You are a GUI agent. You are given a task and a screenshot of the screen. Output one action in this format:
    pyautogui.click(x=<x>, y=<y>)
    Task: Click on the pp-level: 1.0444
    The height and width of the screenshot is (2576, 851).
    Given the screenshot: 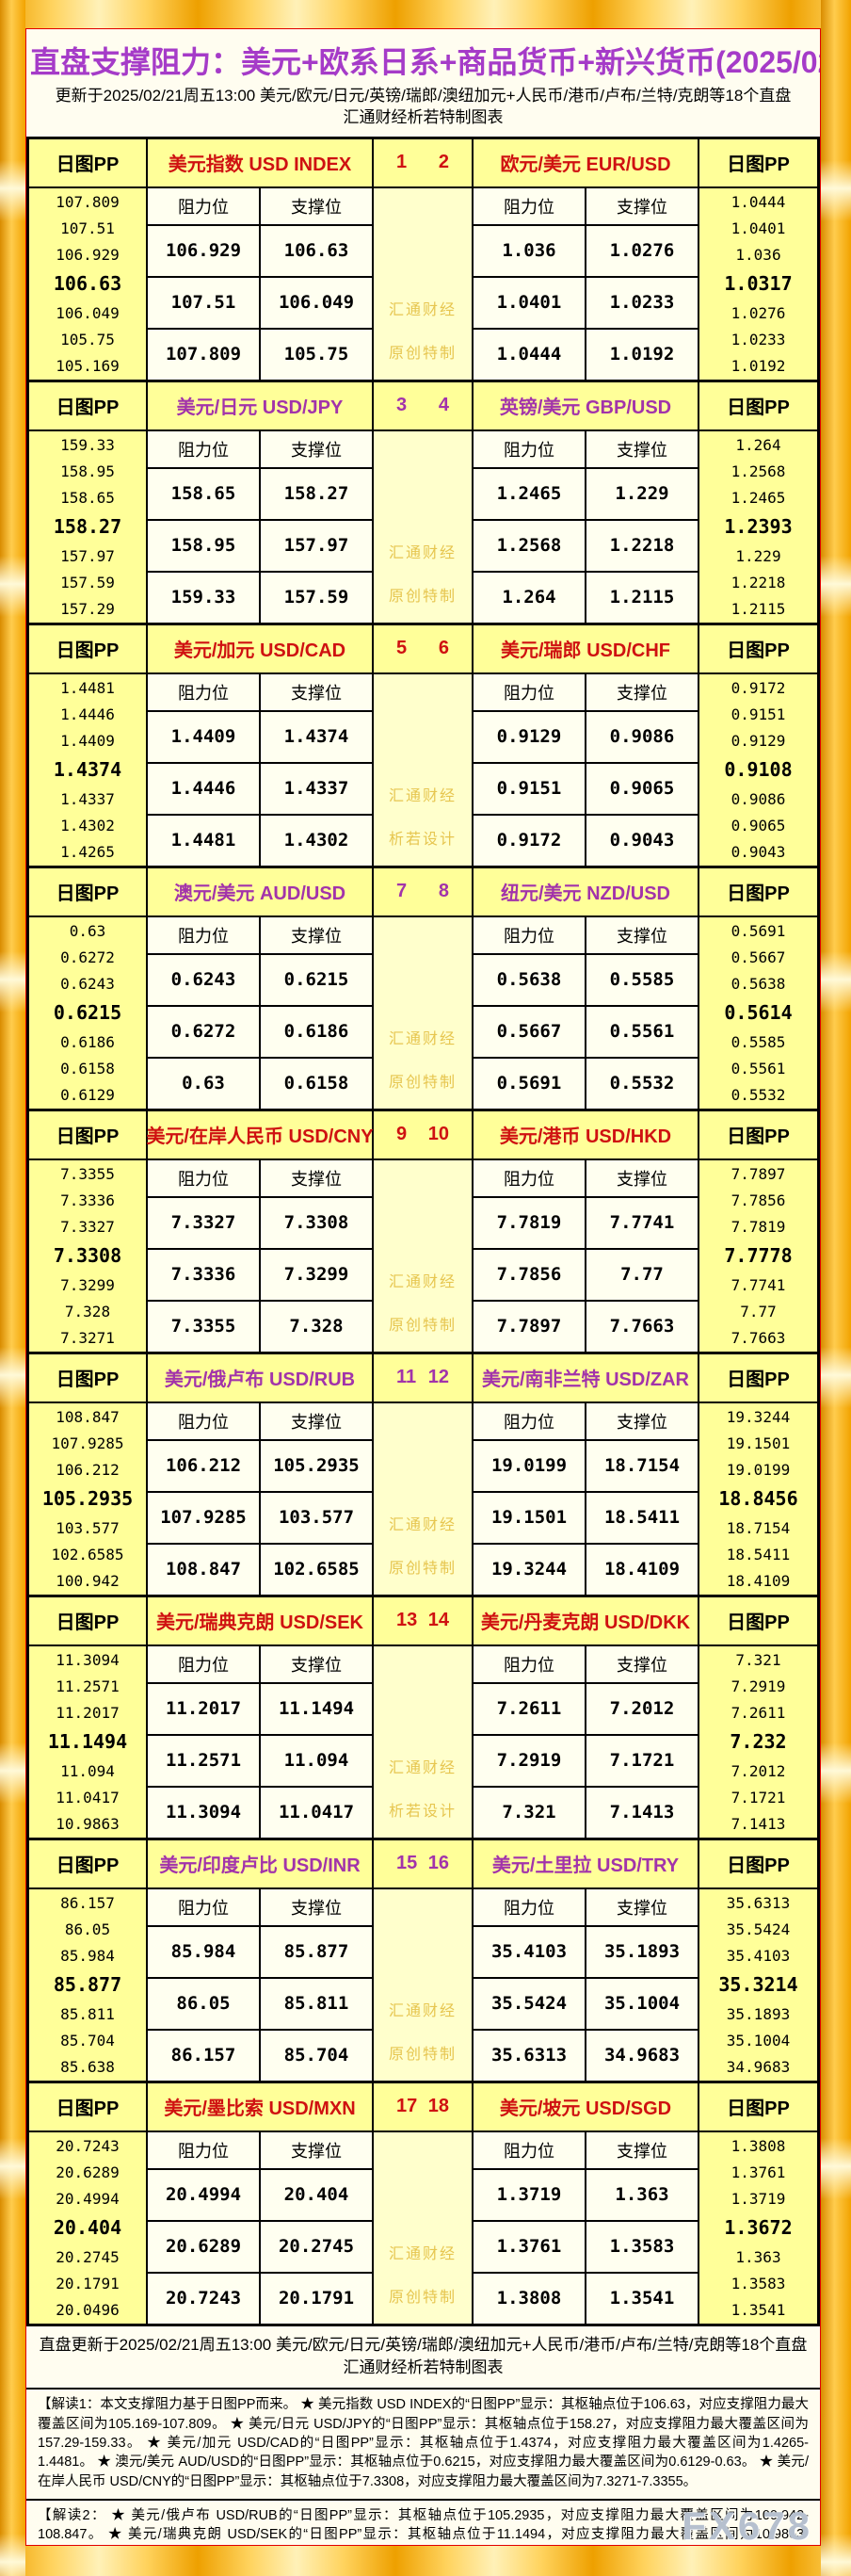 What is the action you would take?
    pyautogui.click(x=758, y=201)
    